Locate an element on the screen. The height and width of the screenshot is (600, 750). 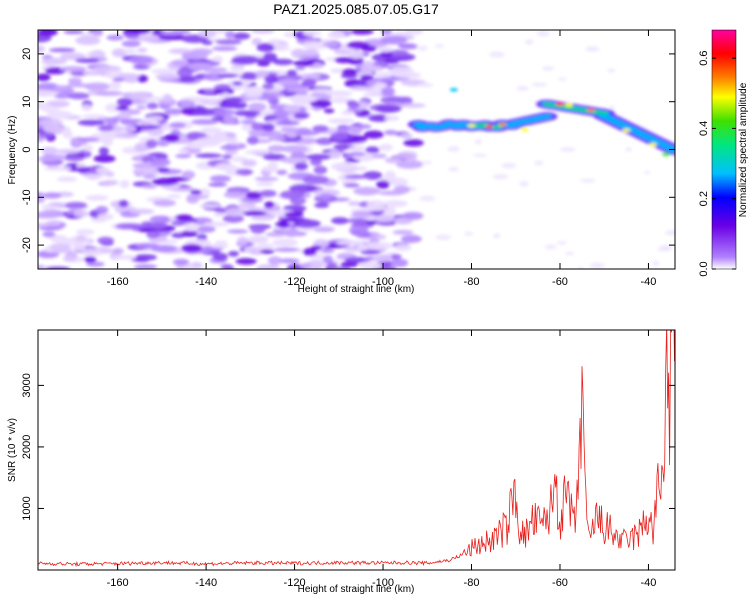
signal-blob is located at coordinates (498, 127).